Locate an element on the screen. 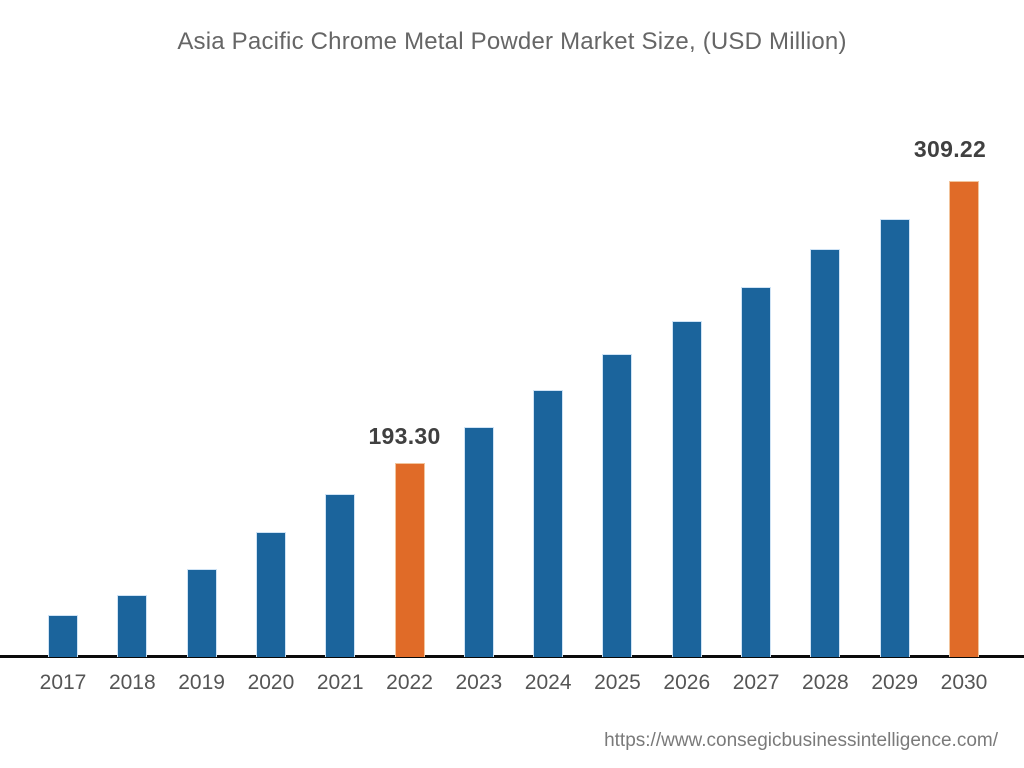 The height and width of the screenshot is (768, 1024). x-axis-label-2023: 2023 is located at coordinates (479, 682).